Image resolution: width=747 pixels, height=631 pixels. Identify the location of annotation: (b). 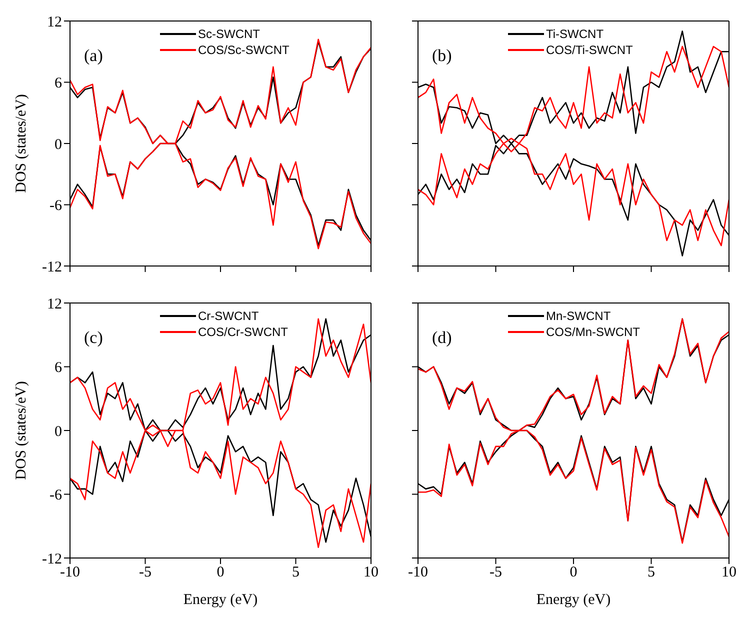
(442, 56).